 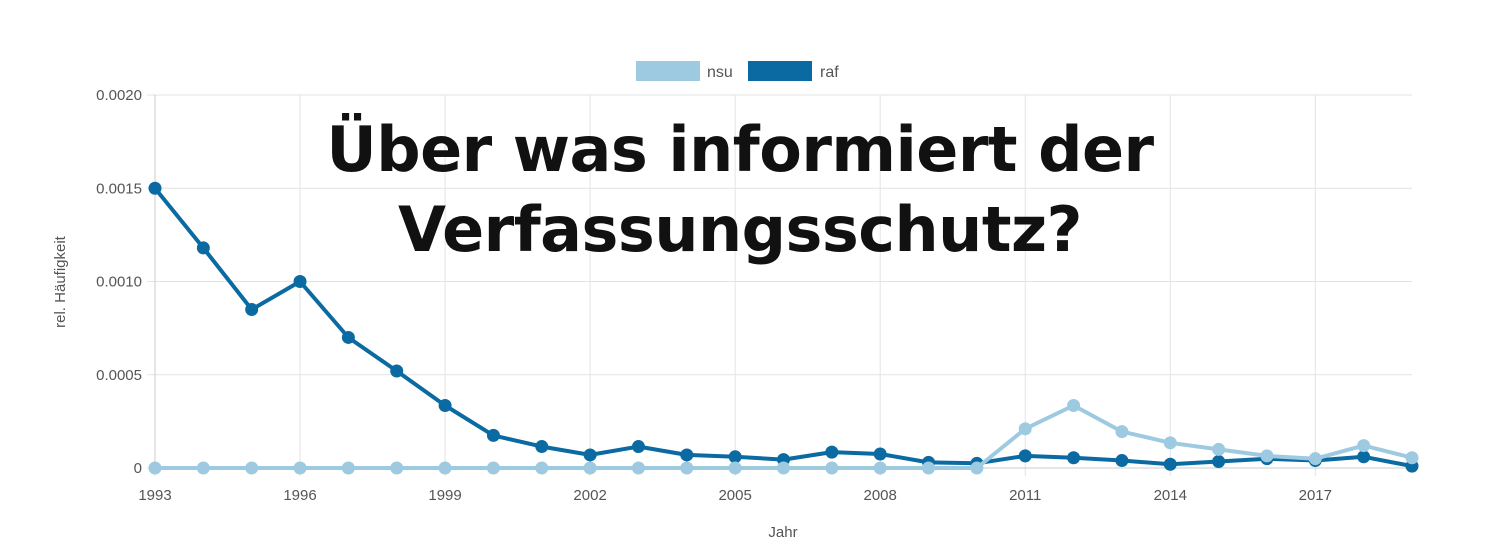 What do you see at coordinates (444, 495) in the screenshot?
I see `x-tick-label: 1999` at bounding box center [444, 495].